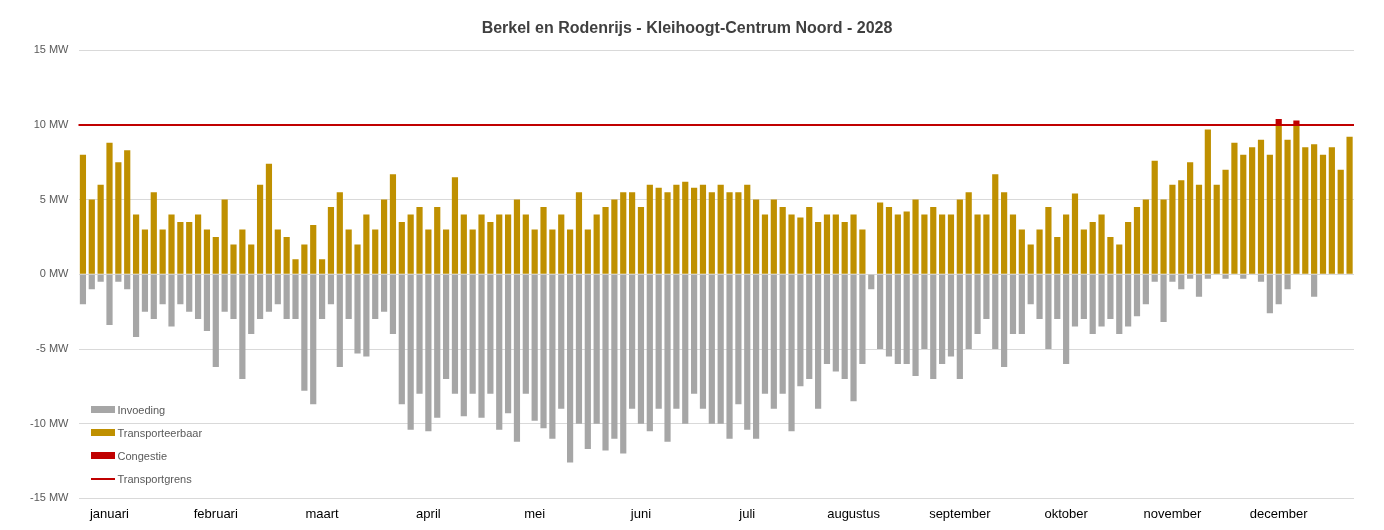 The width and height of the screenshot is (1384, 530). Describe the element at coordinates (1279, 513) in the screenshot. I see `x-tick-label: december` at that location.